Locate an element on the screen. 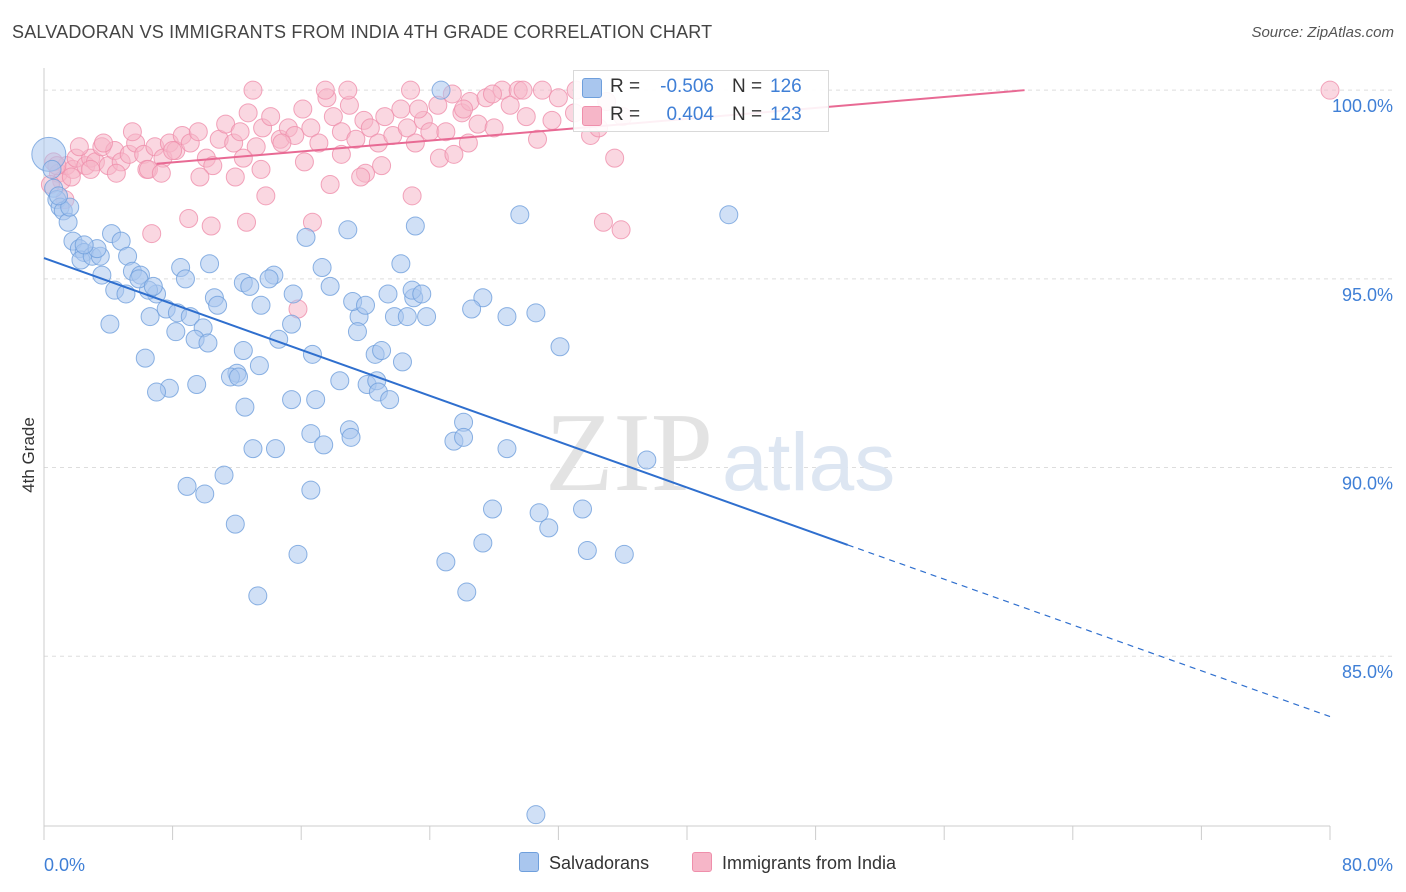 The height and width of the screenshot is (892, 1406). y-tick-label: 90.0% is located at coordinates (1367, 484).